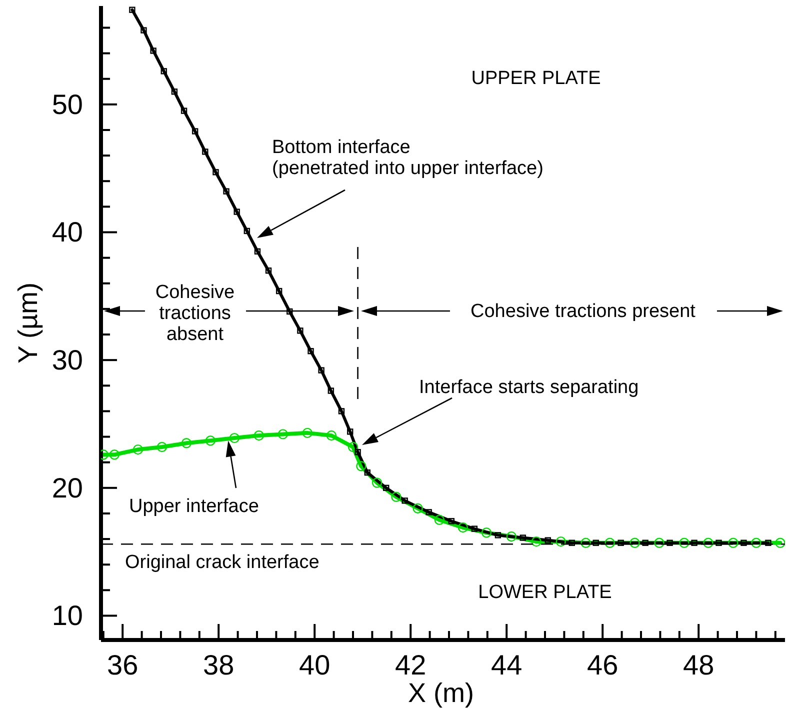 The height and width of the screenshot is (711, 786). What do you see at coordinates (222, 562) in the screenshot?
I see `ref-line-label: Original crack interface` at bounding box center [222, 562].